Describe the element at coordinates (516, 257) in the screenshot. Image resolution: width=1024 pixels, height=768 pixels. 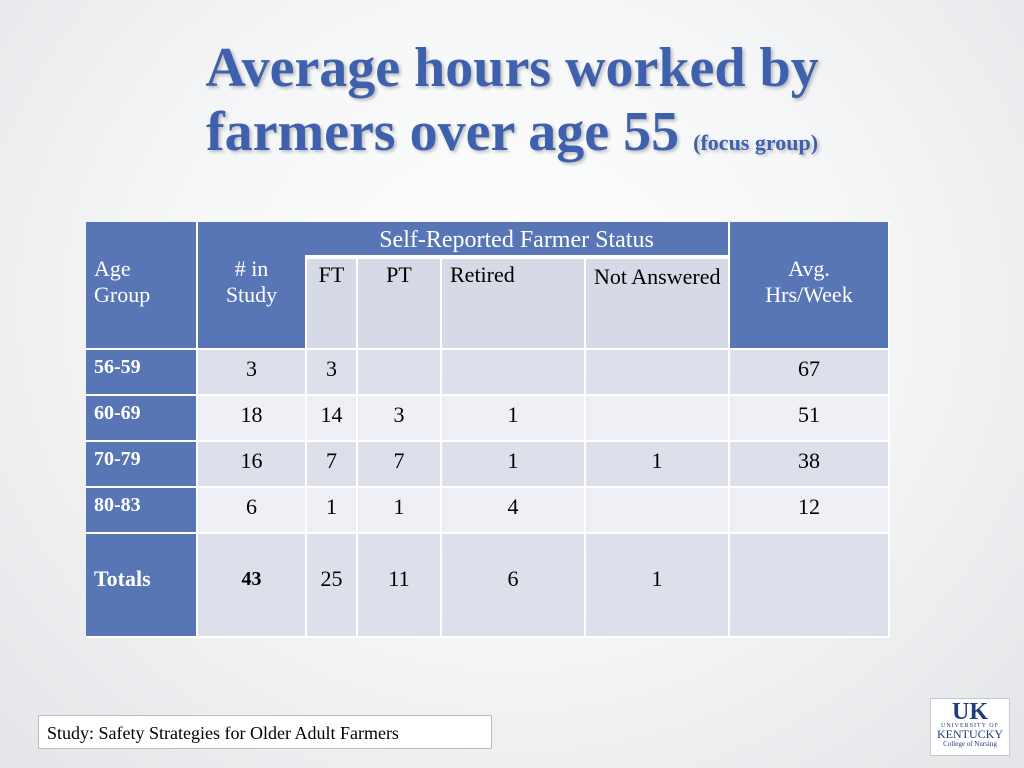
I see `status-header-divider` at that location.